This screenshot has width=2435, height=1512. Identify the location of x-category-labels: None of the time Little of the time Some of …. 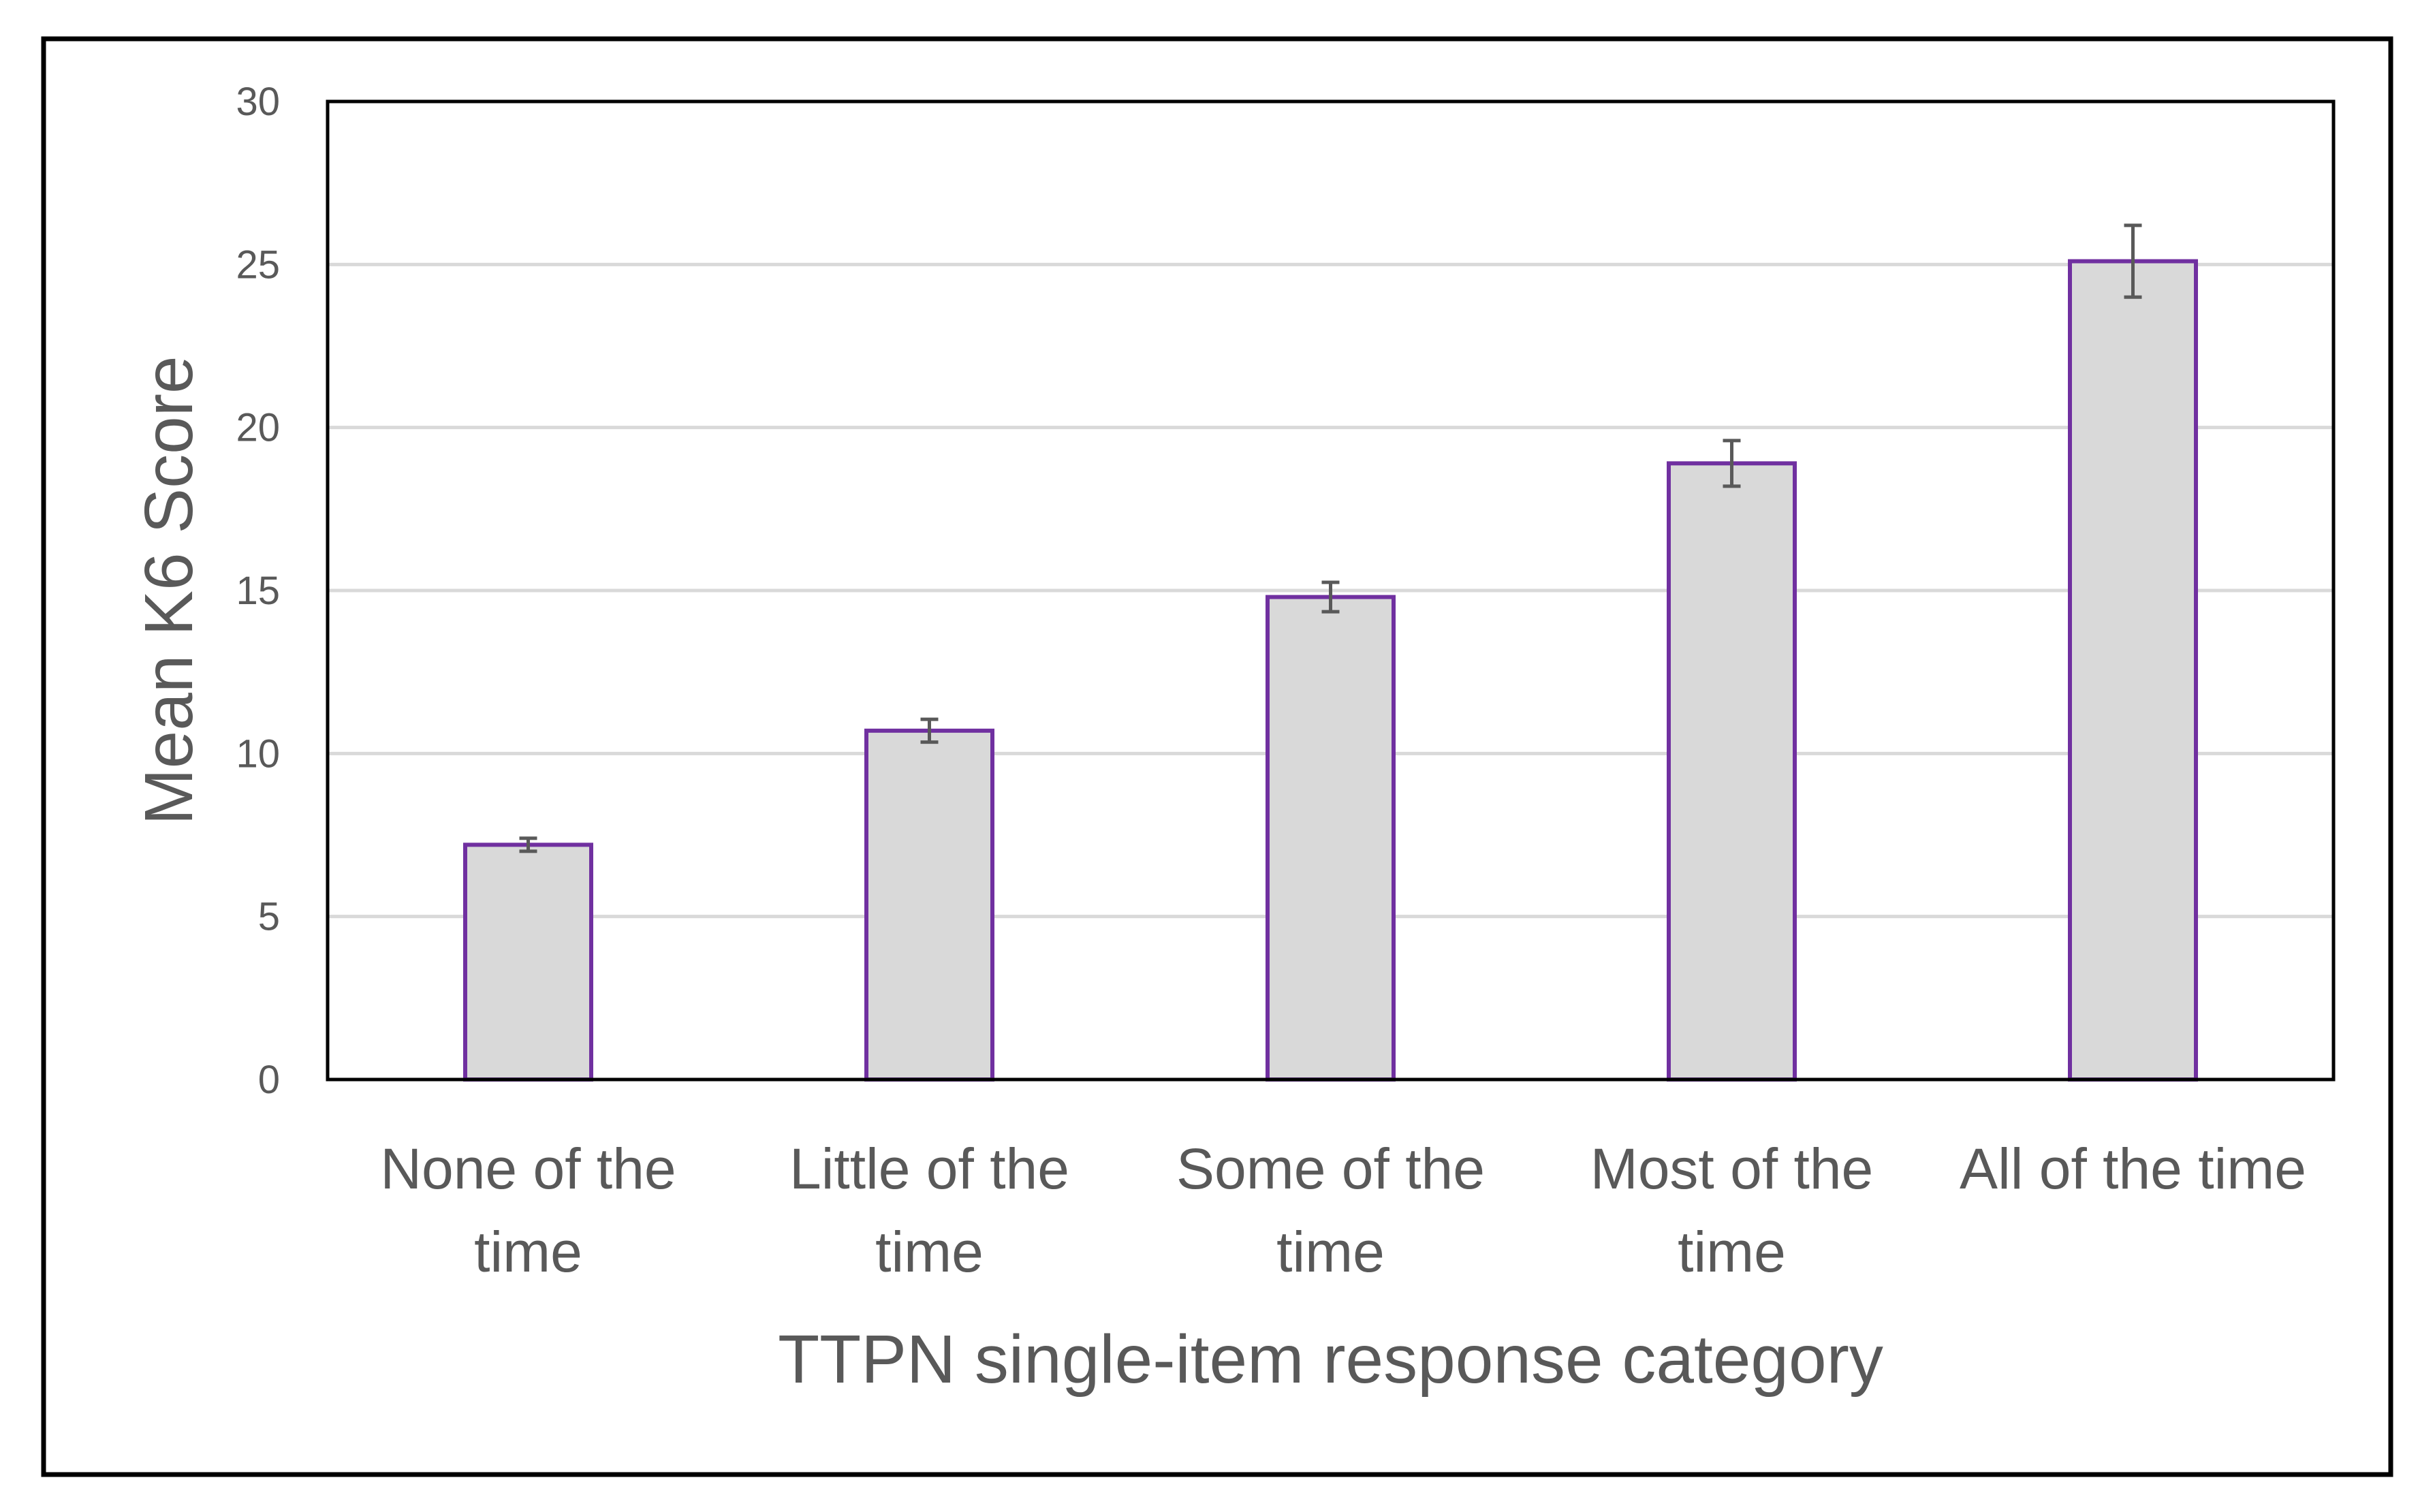
(1343, 1210).